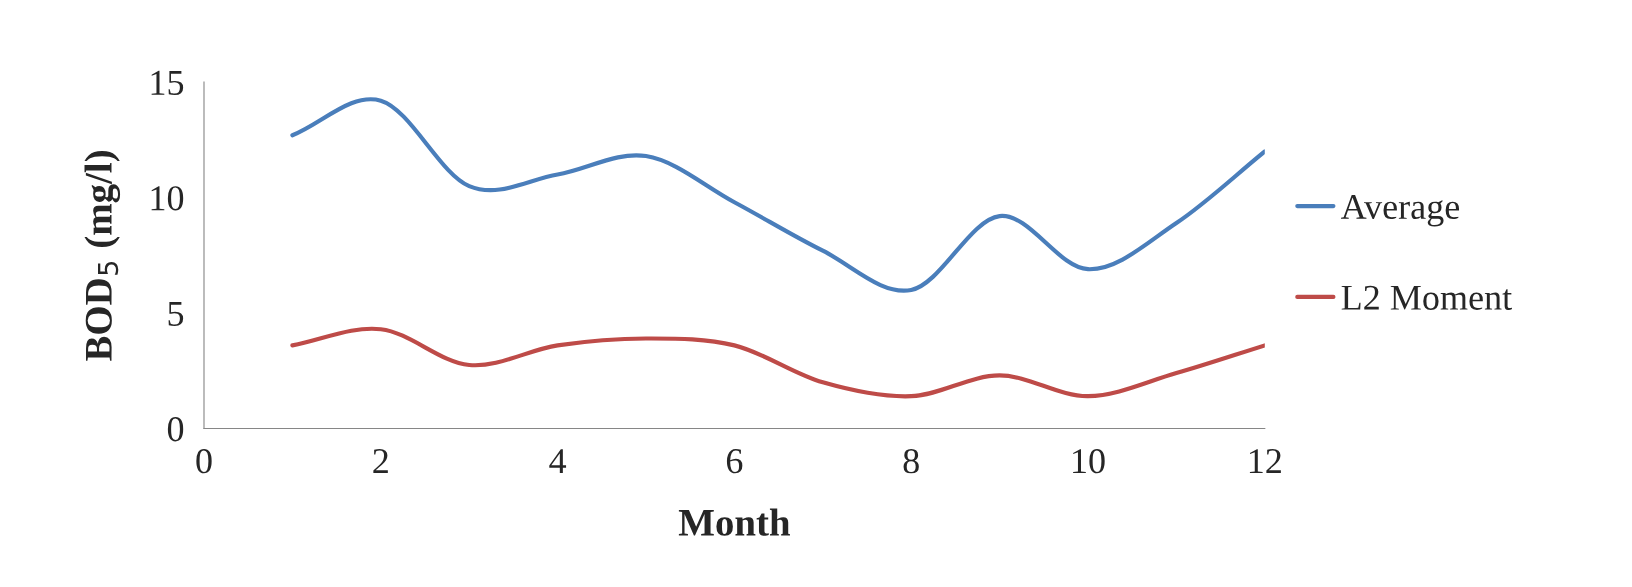 This screenshot has height=587, width=1632. Describe the element at coordinates (204, 461) in the screenshot. I see `x-tick-label: 0` at that location.